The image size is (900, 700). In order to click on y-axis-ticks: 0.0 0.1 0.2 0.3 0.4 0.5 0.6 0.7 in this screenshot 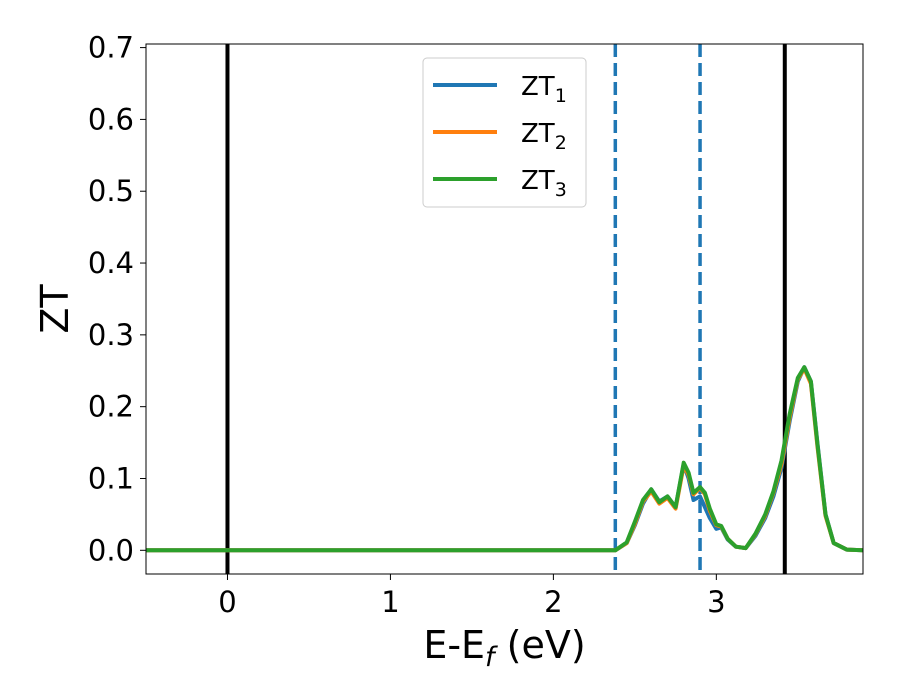, I will do `click(117, 299)`.